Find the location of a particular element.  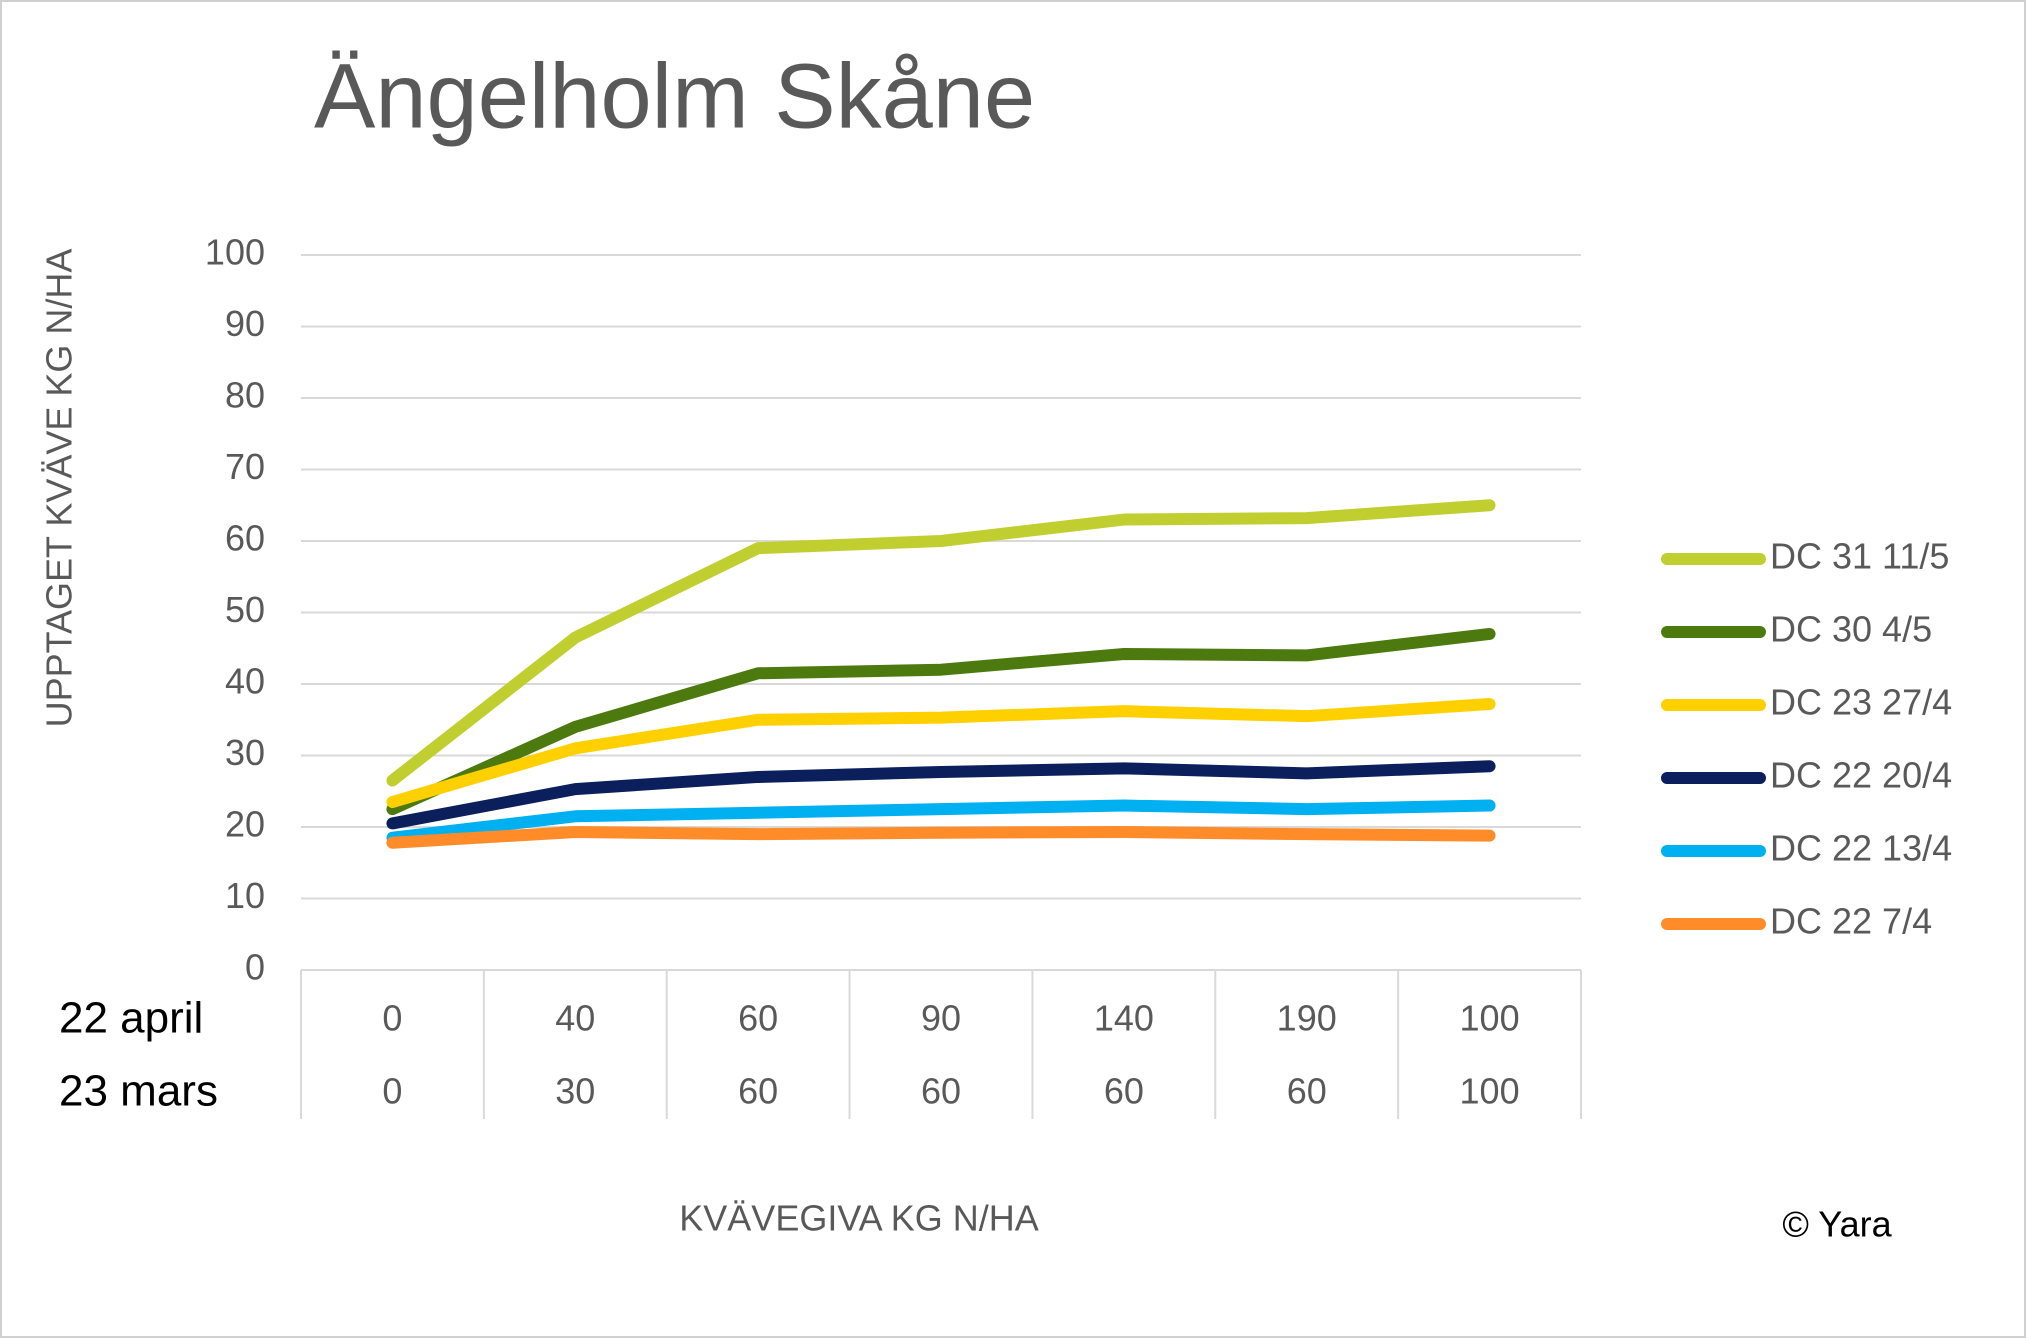

legend-label: DC 30 4/5 is located at coordinates (1851, 629).